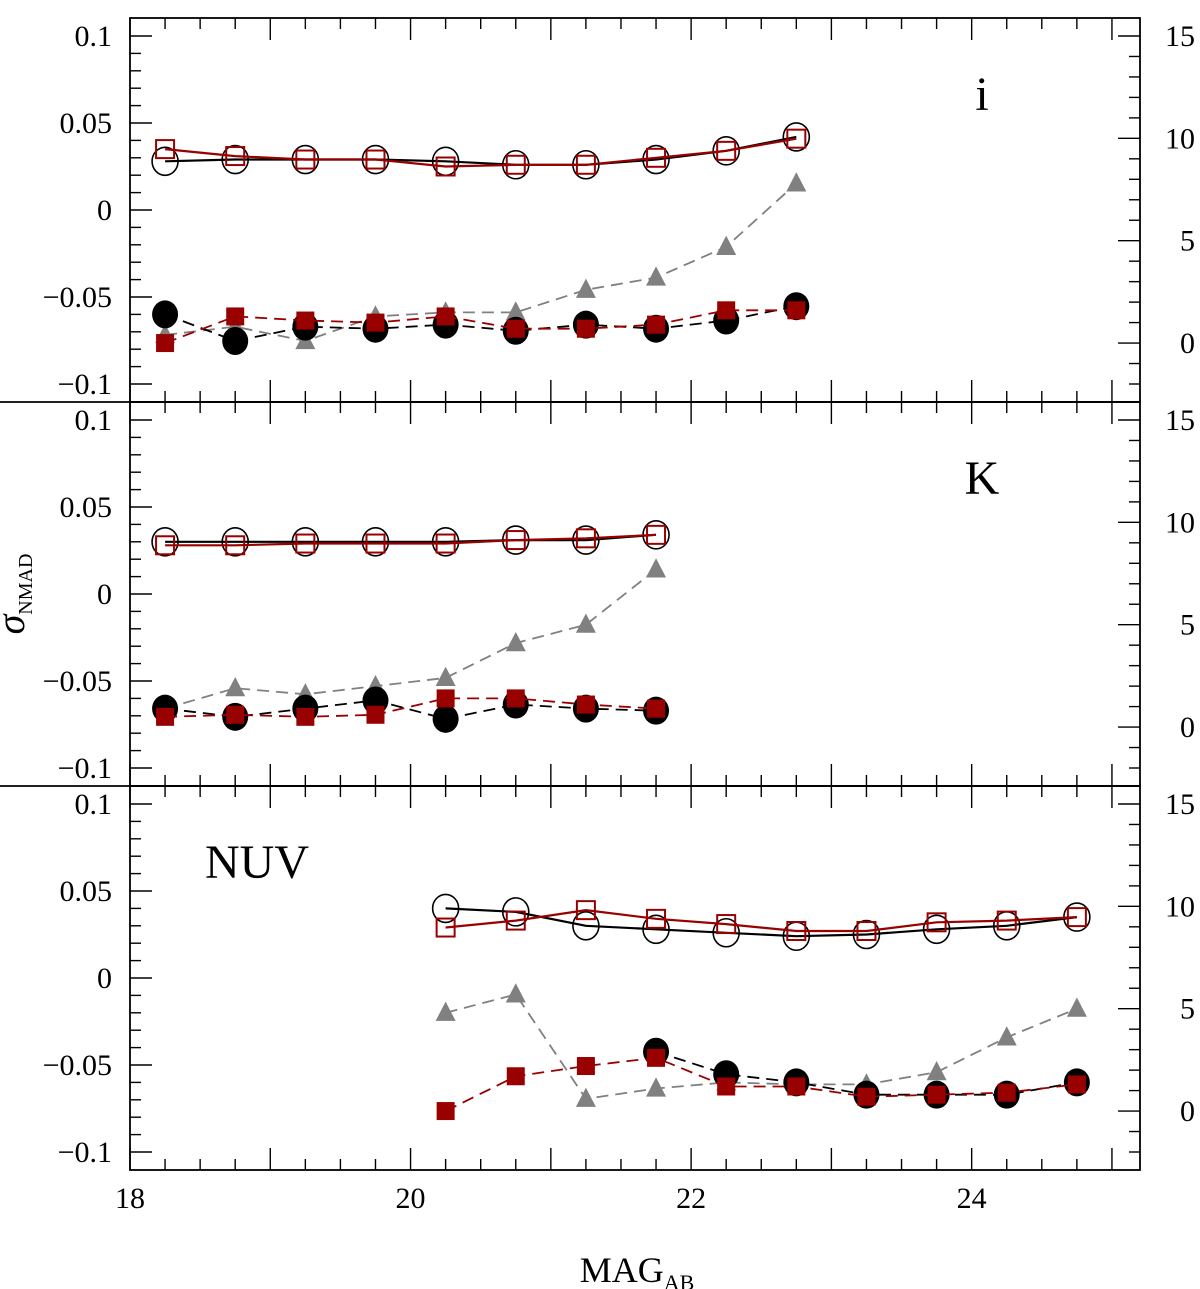 This screenshot has height=1289, width=1200. What do you see at coordinates (1180, 804) in the screenshot?
I see `right-y-tick-label: 15` at bounding box center [1180, 804].